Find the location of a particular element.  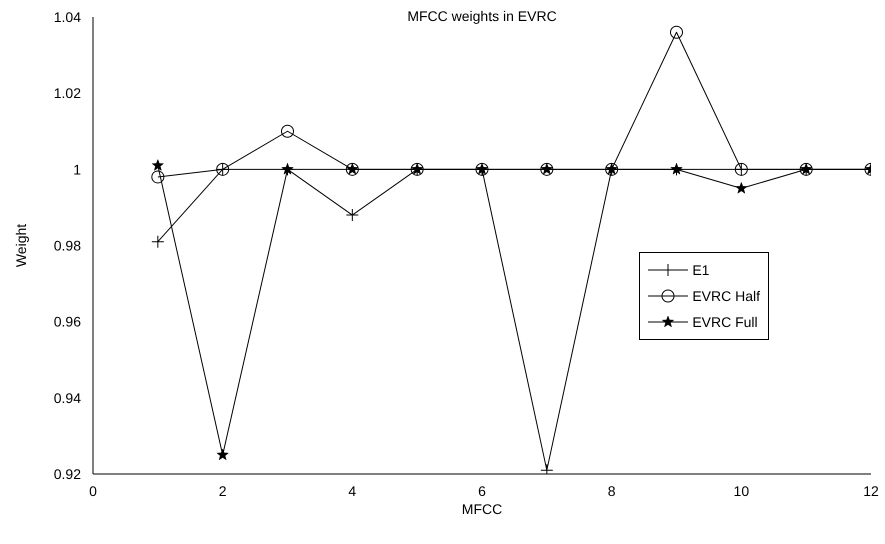

y-tick-label: 1.04 is located at coordinates (68, 16).